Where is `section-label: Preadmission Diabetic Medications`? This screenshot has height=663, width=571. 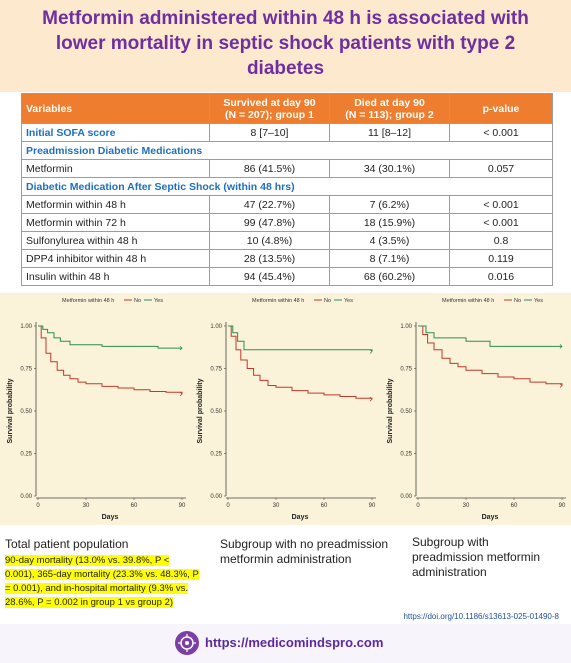 section-label: Preadmission Diabetic Medications is located at coordinates (287, 150).